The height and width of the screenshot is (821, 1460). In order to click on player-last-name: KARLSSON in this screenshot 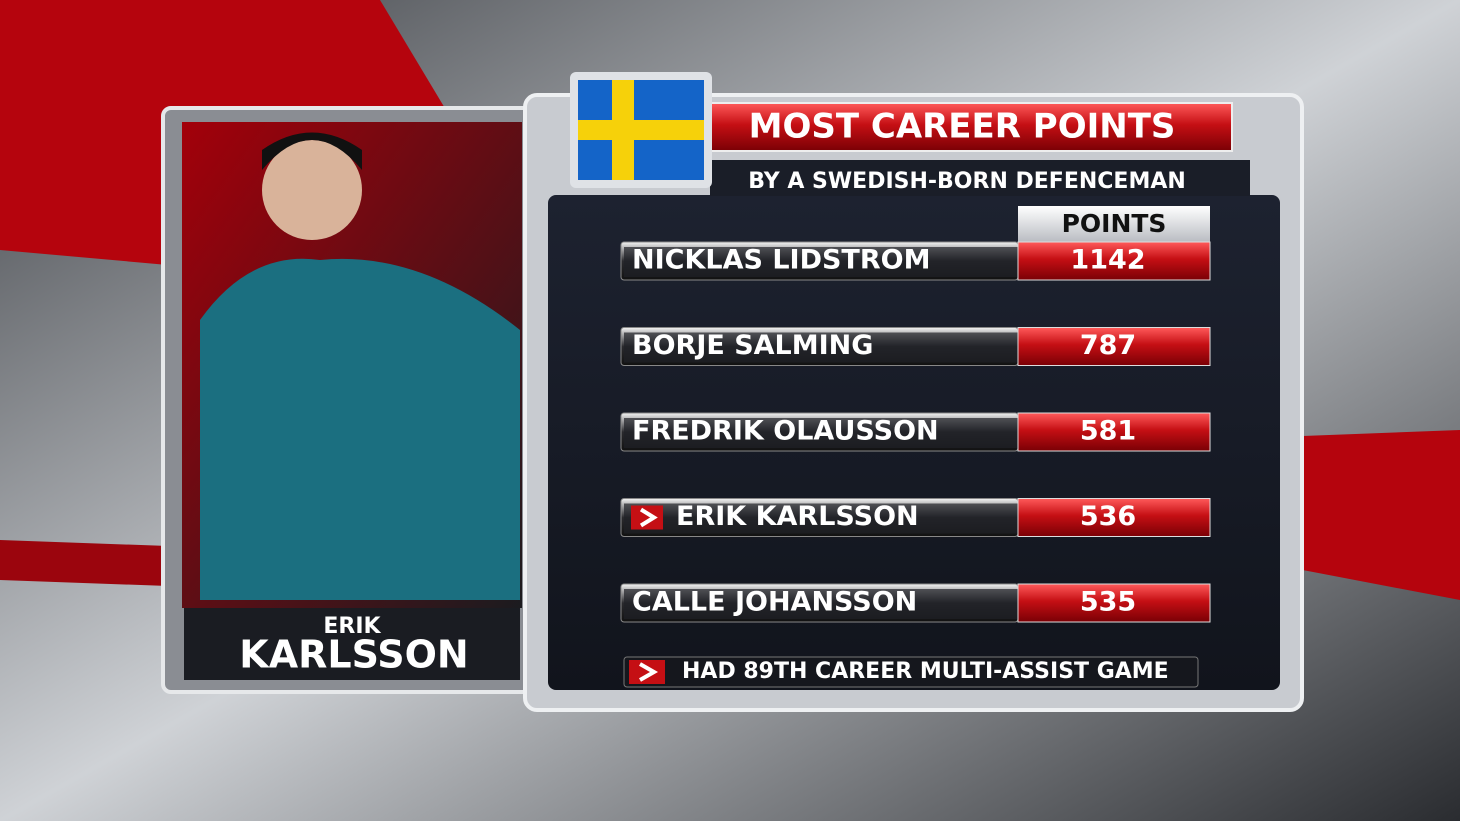, I will do `click(353, 655)`.